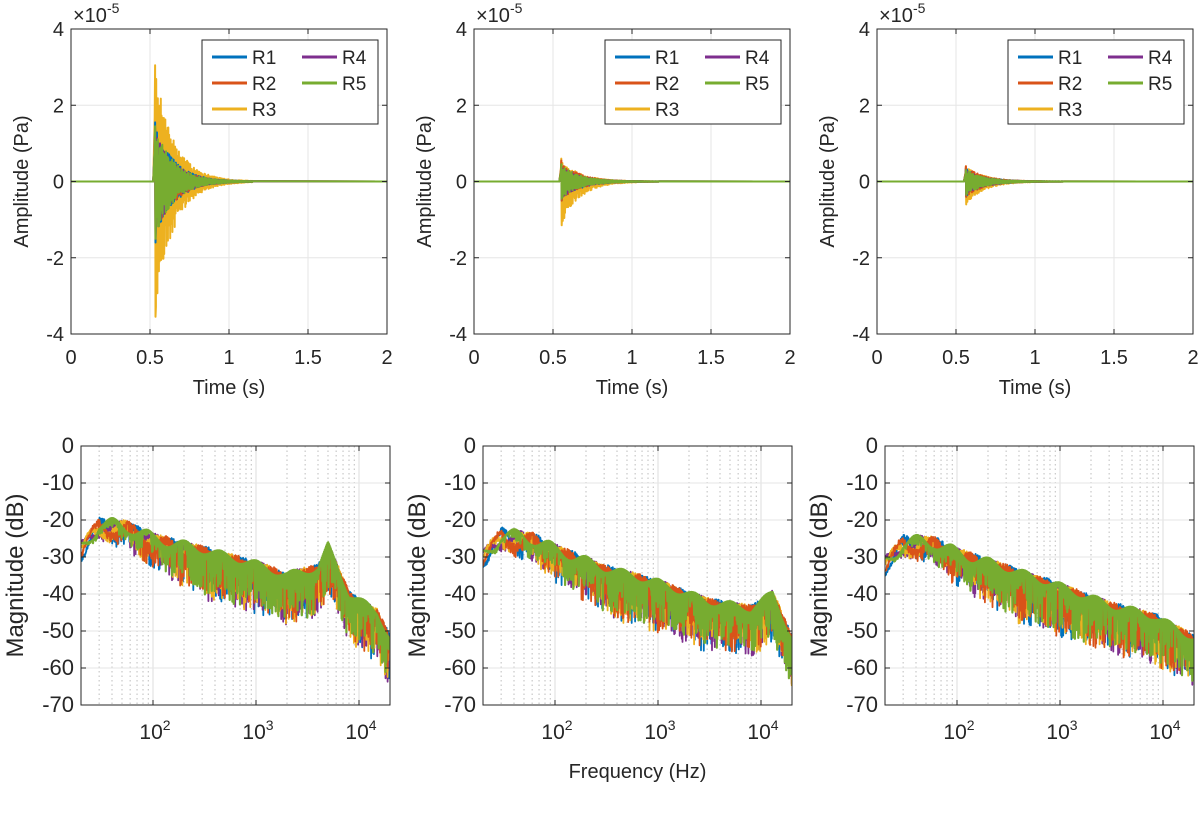  Describe the element at coordinates (460, 519) in the screenshot. I see `y-tick-label: -20` at that location.